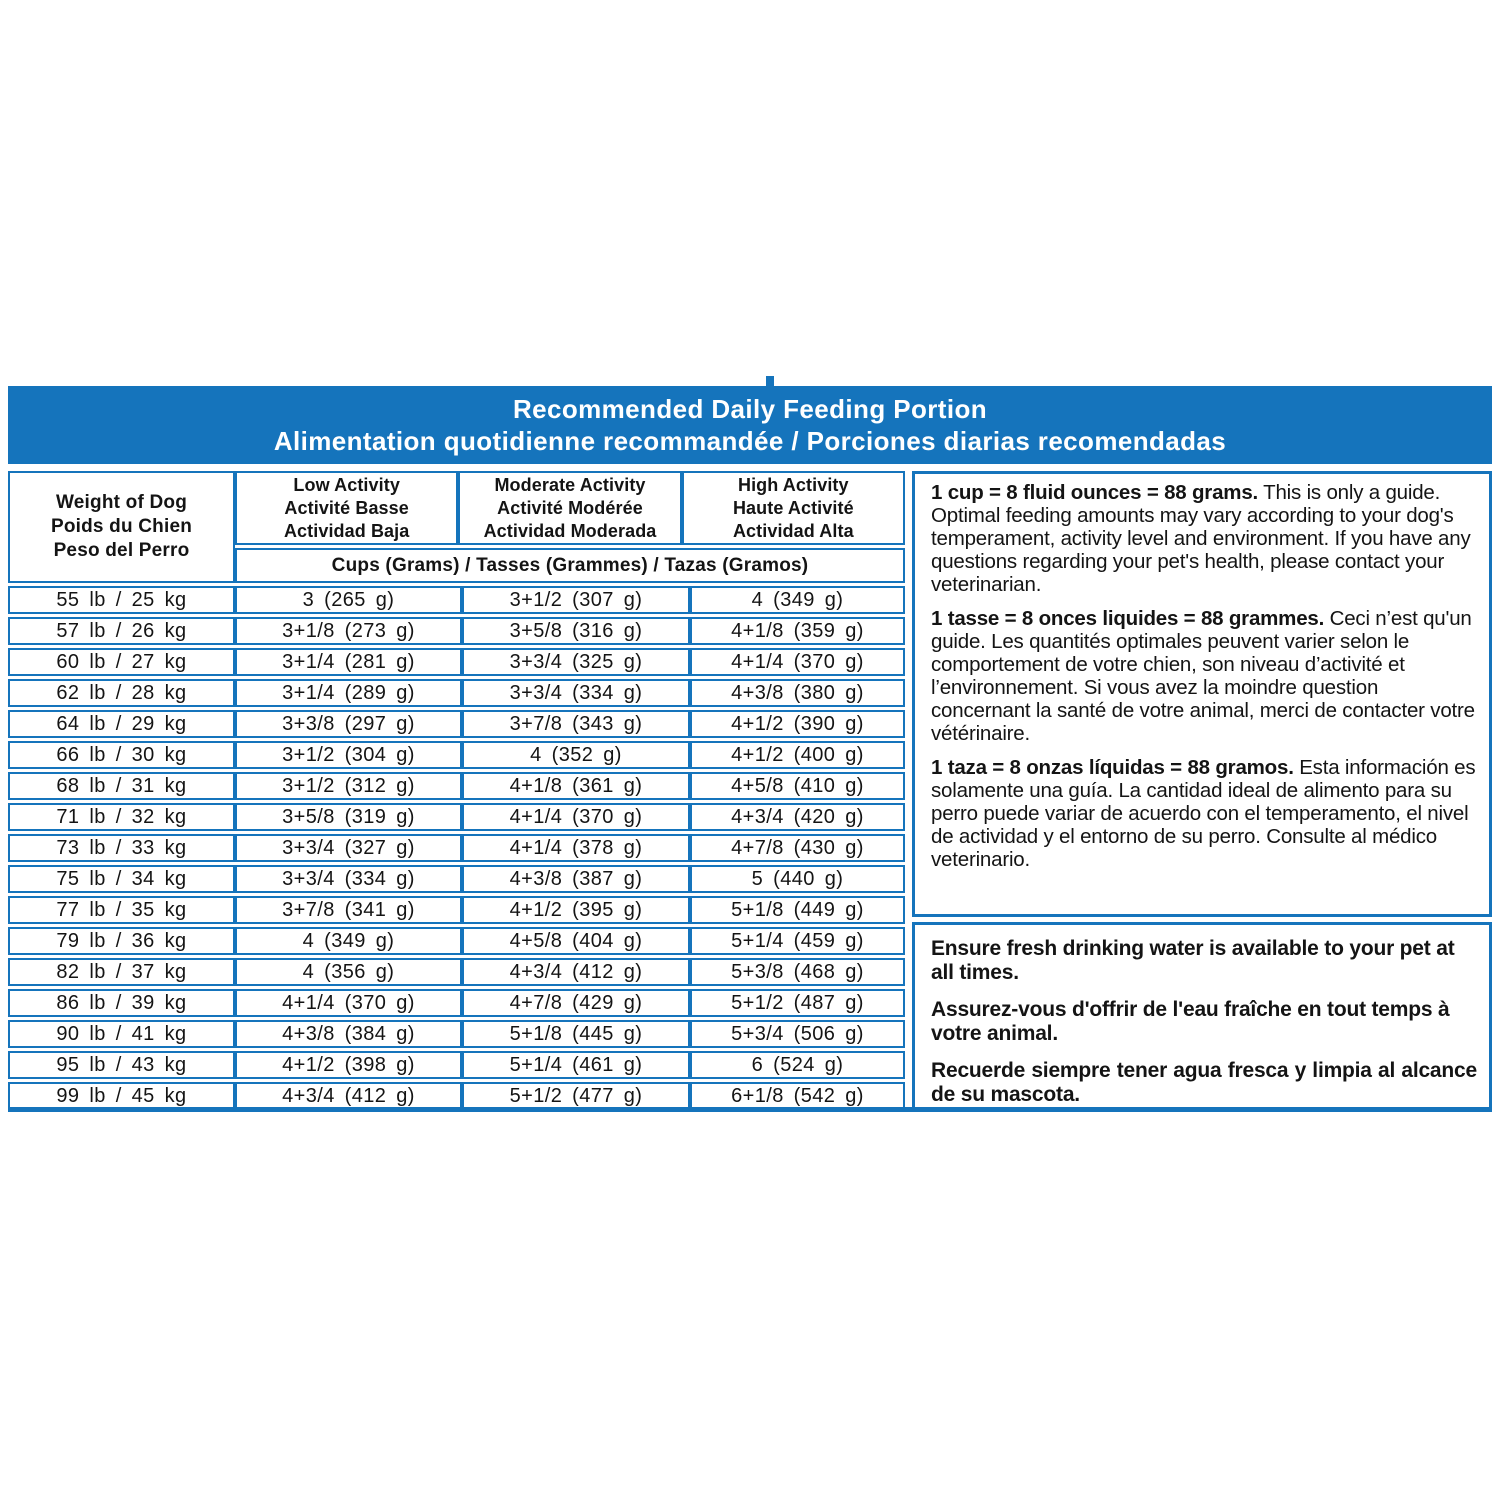 The height and width of the screenshot is (1500, 1500). Describe the element at coordinates (797, 848) in the screenshot. I see `portion-cell: 4+7/8 (430 g)` at that location.